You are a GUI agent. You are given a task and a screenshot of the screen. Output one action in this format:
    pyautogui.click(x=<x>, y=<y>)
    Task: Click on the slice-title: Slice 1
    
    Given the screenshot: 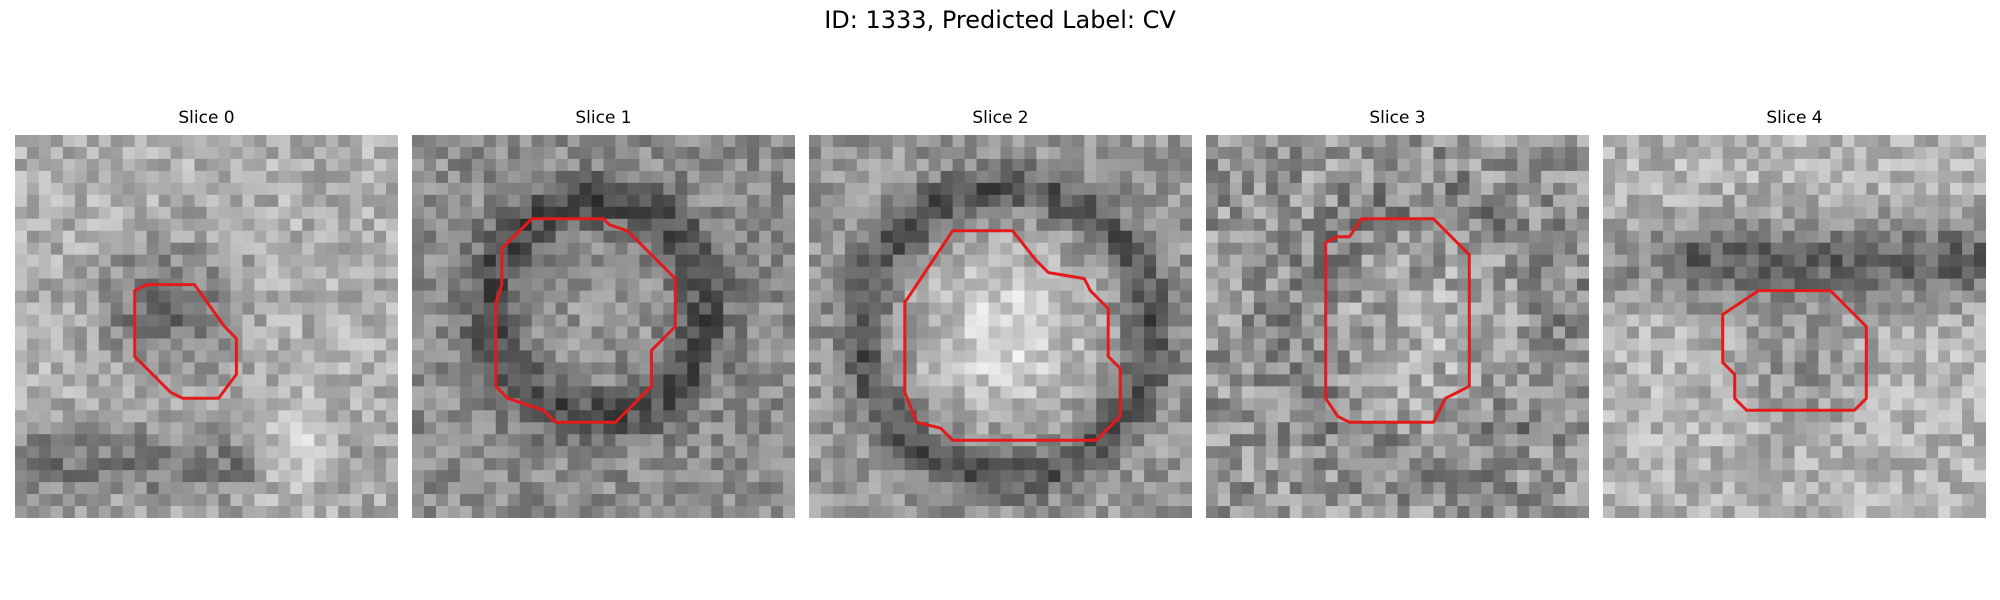 What is the action you would take?
    pyautogui.click(x=603, y=118)
    